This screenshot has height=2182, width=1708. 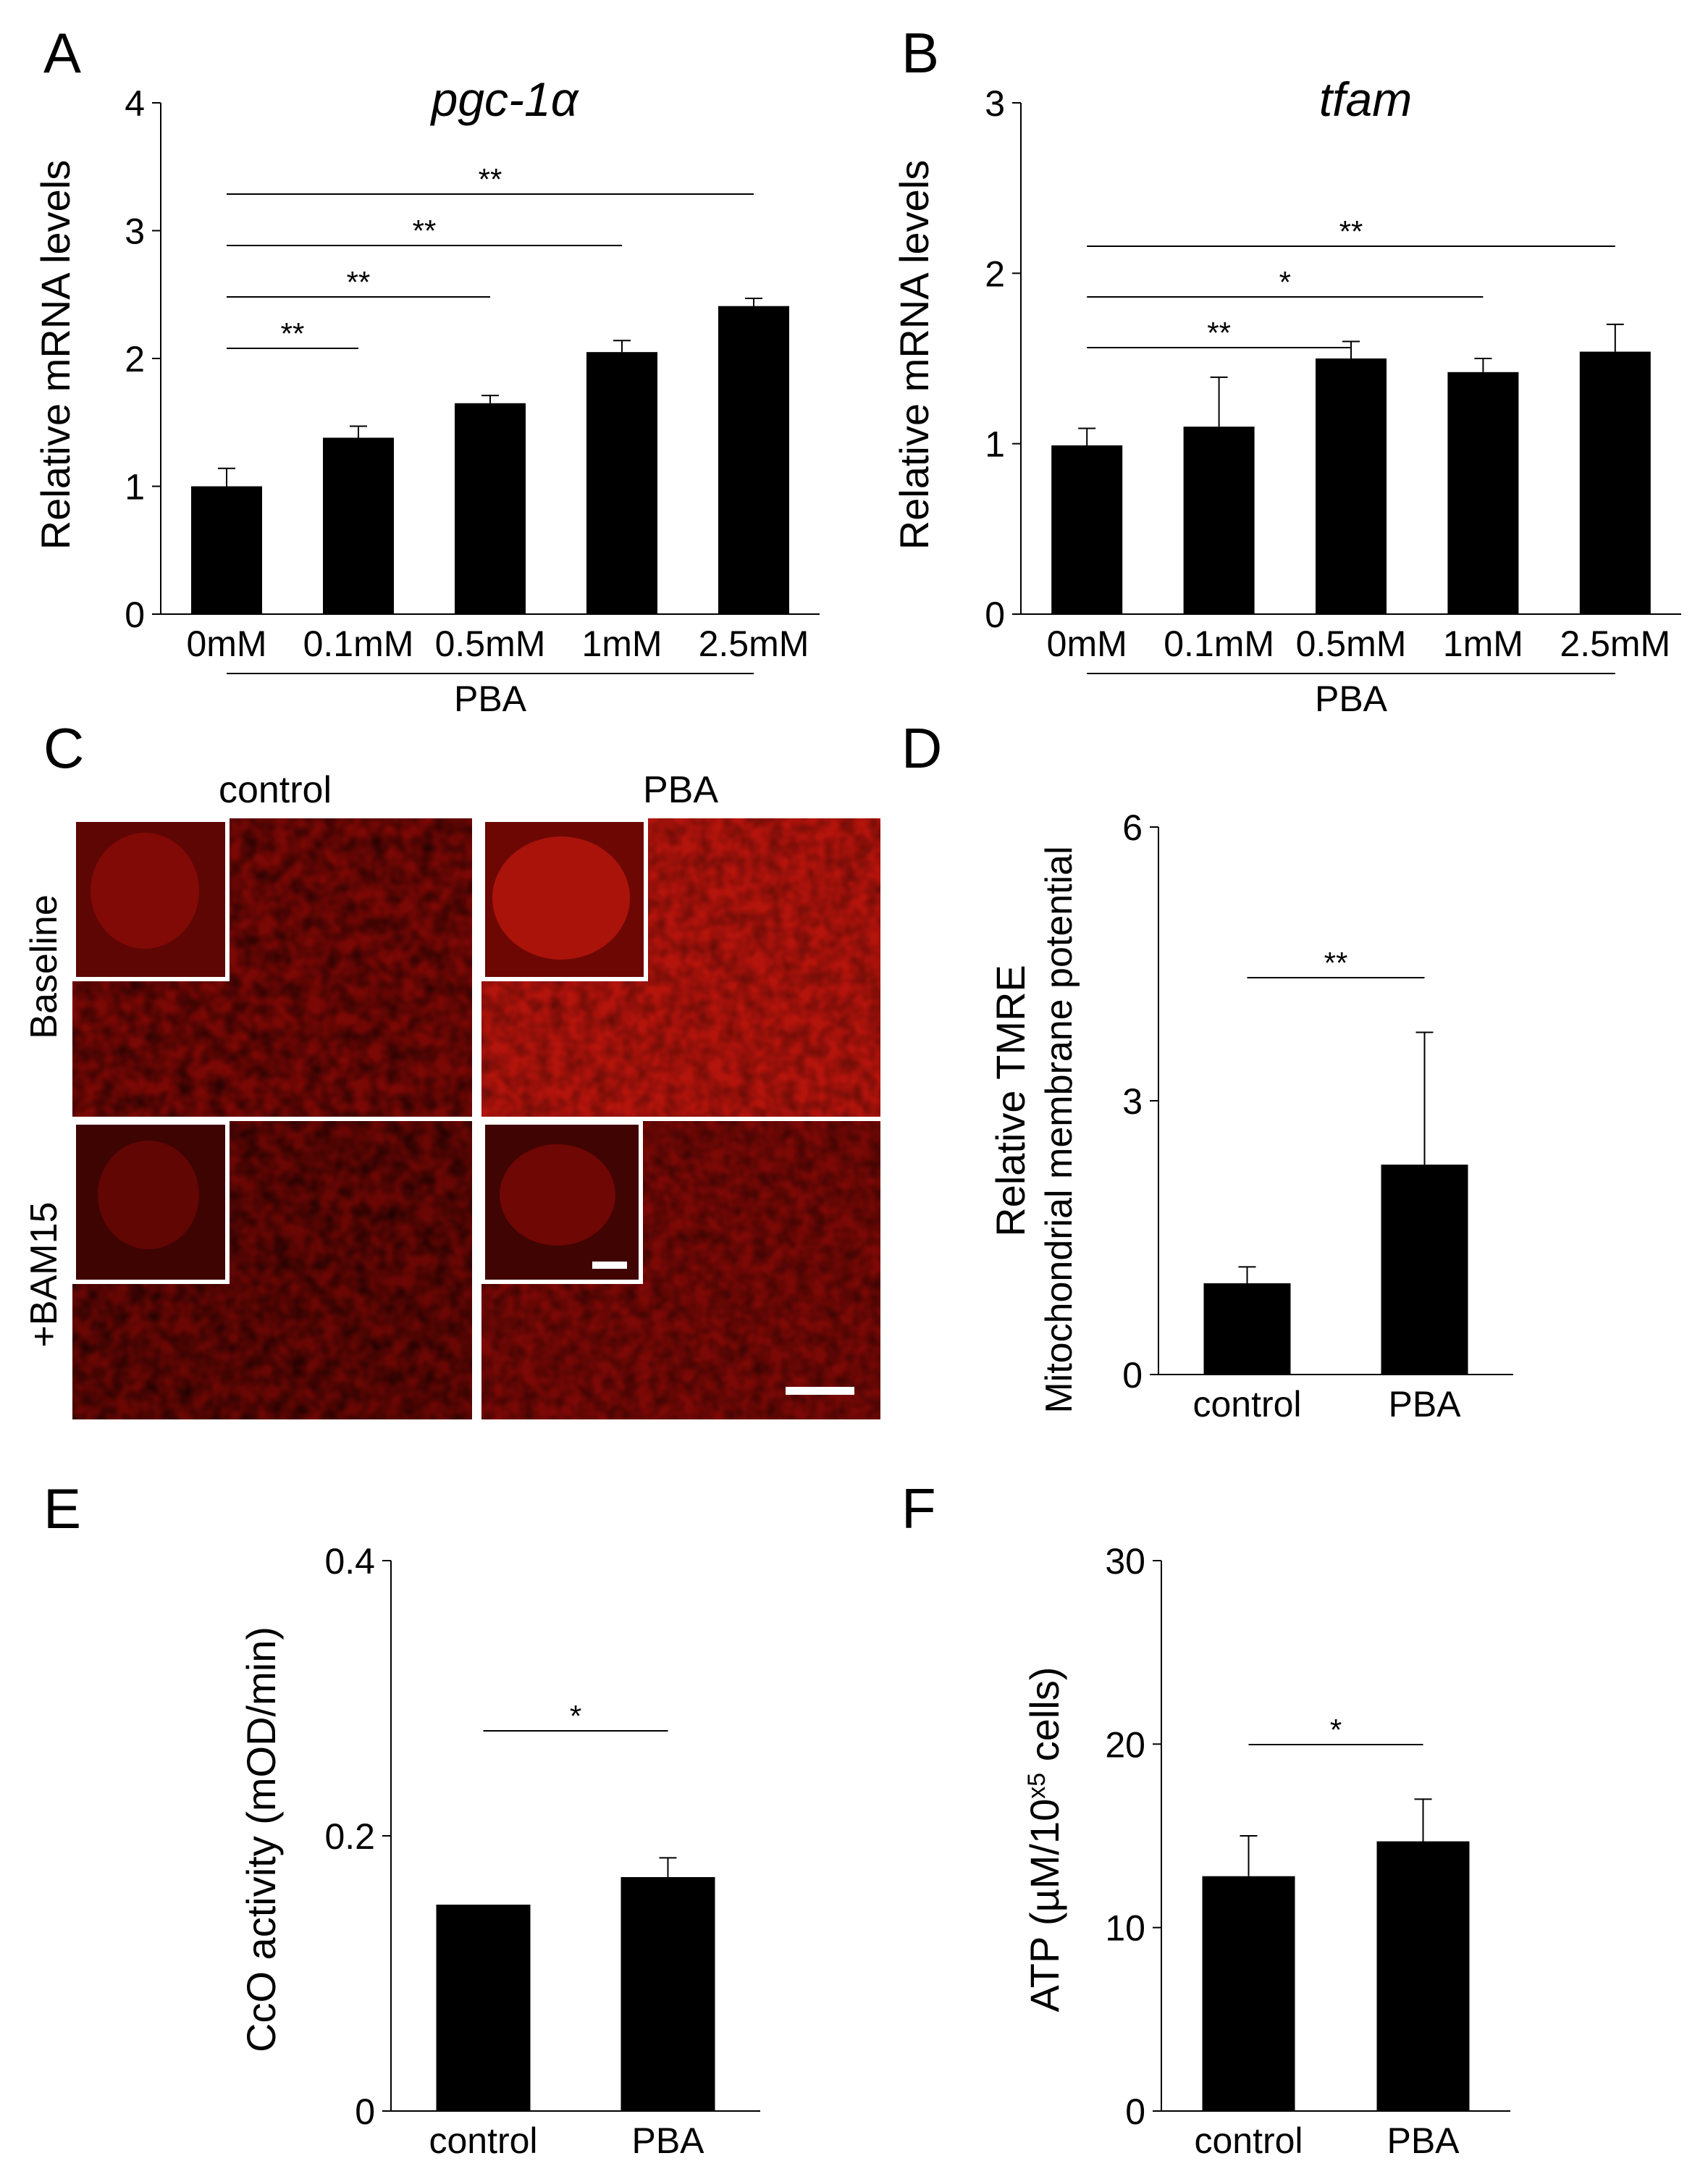 What do you see at coordinates (349, 1837) in the screenshot?
I see `y-tick-label: 0.2` at bounding box center [349, 1837].